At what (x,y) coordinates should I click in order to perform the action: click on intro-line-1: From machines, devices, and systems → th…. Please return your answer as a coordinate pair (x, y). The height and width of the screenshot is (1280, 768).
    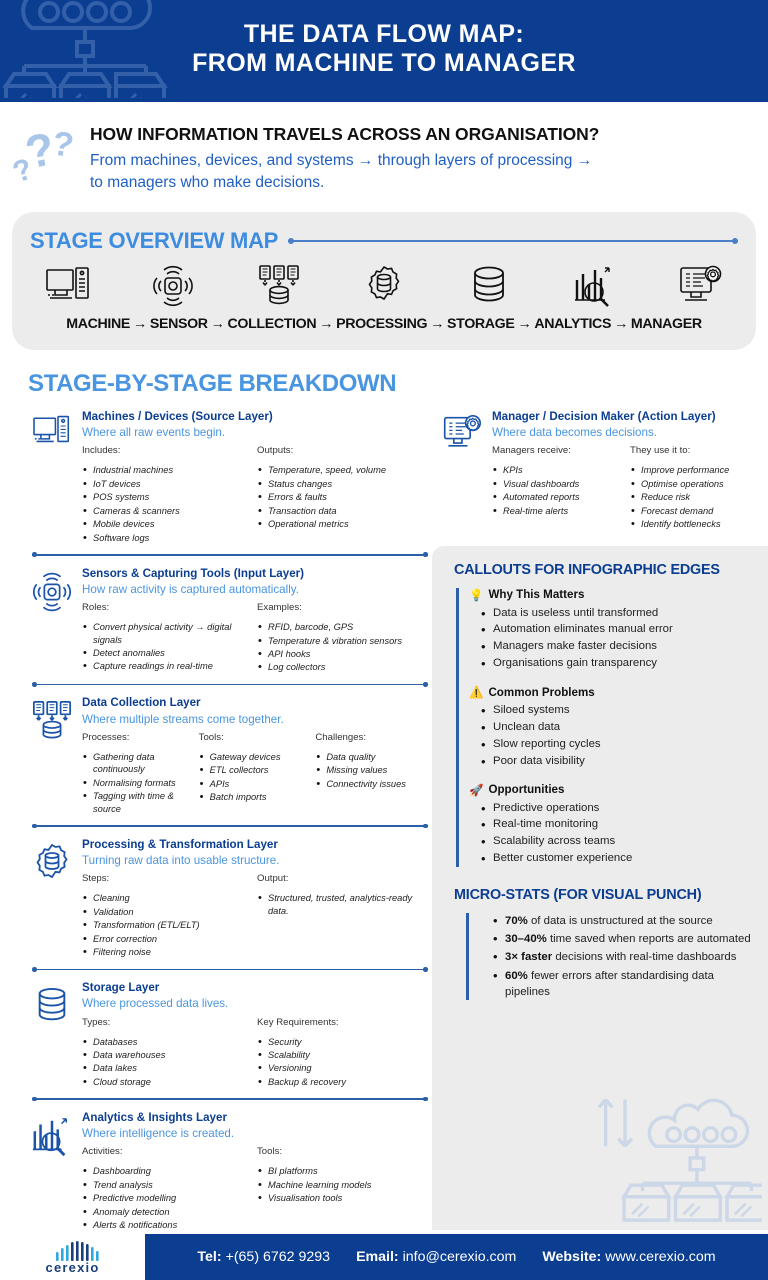
    Looking at the image, I should click on (341, 160).